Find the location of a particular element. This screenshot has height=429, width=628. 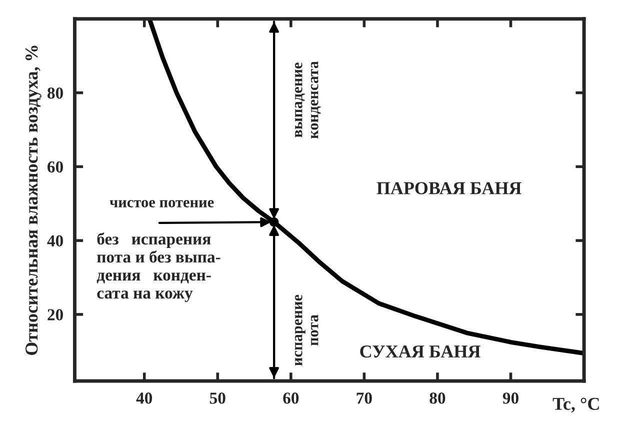

y-tick-label: 60 is located at coordinates (55, 167).